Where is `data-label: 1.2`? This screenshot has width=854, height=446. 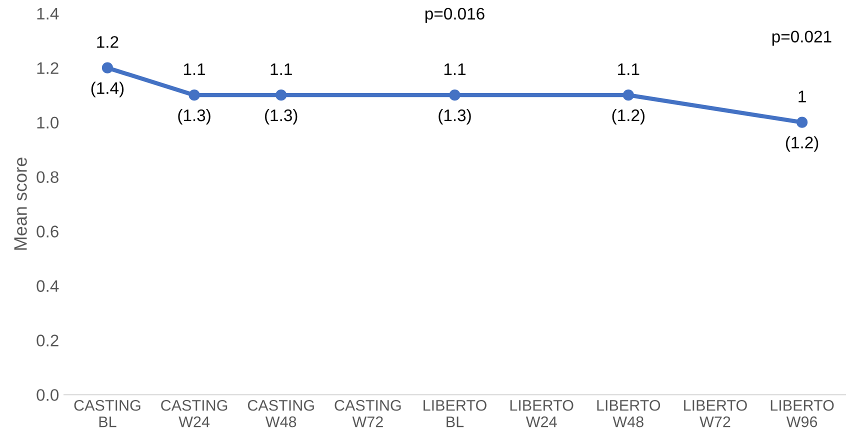
data-label: 1.2 is located at coordinates (107, 42).